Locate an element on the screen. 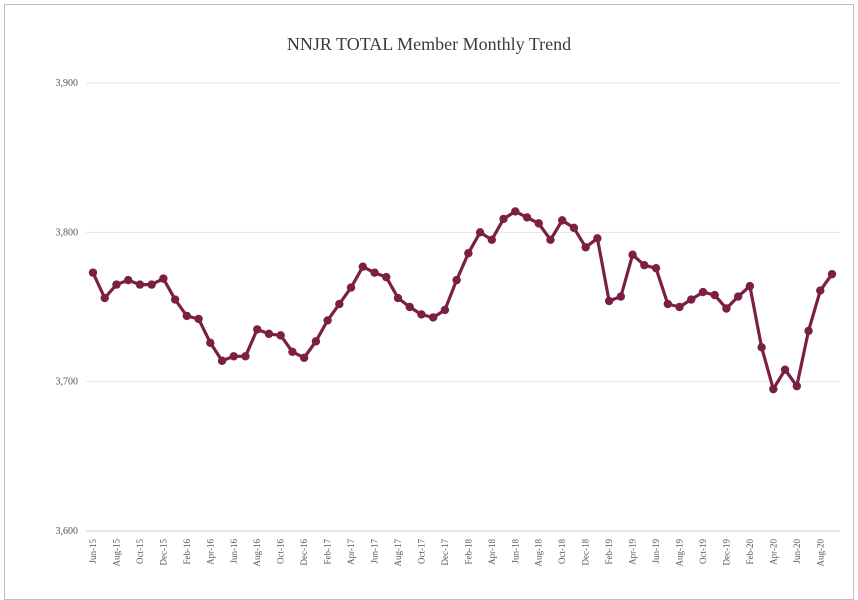 The width and height of the screenshot is (858, 600). x-tick-label: Oct-17 is located at coordinates (421, 551).